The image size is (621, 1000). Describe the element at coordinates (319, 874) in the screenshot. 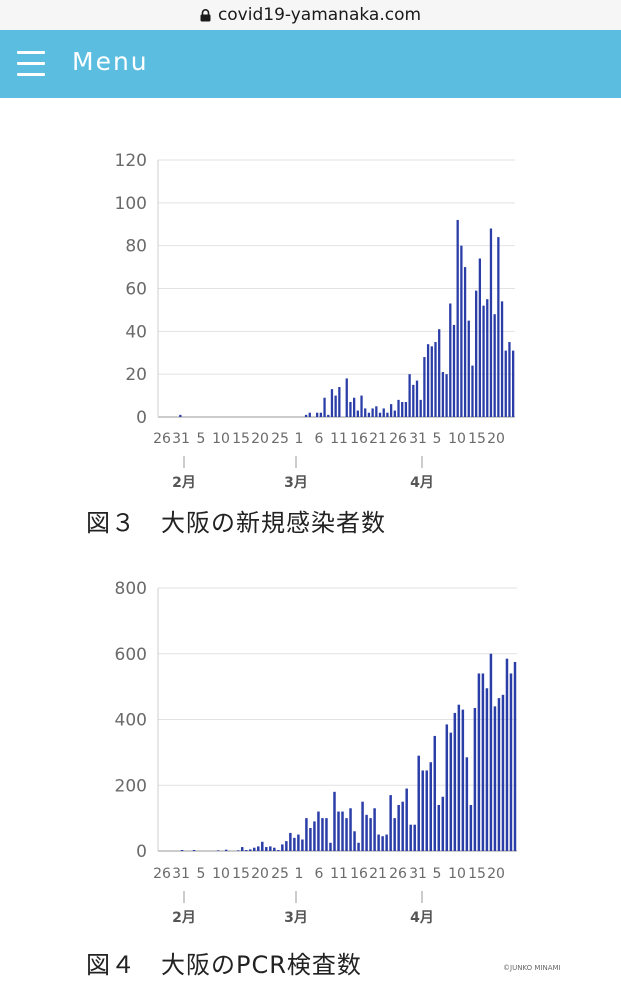

I see `x-tick-label: 6` at that location.